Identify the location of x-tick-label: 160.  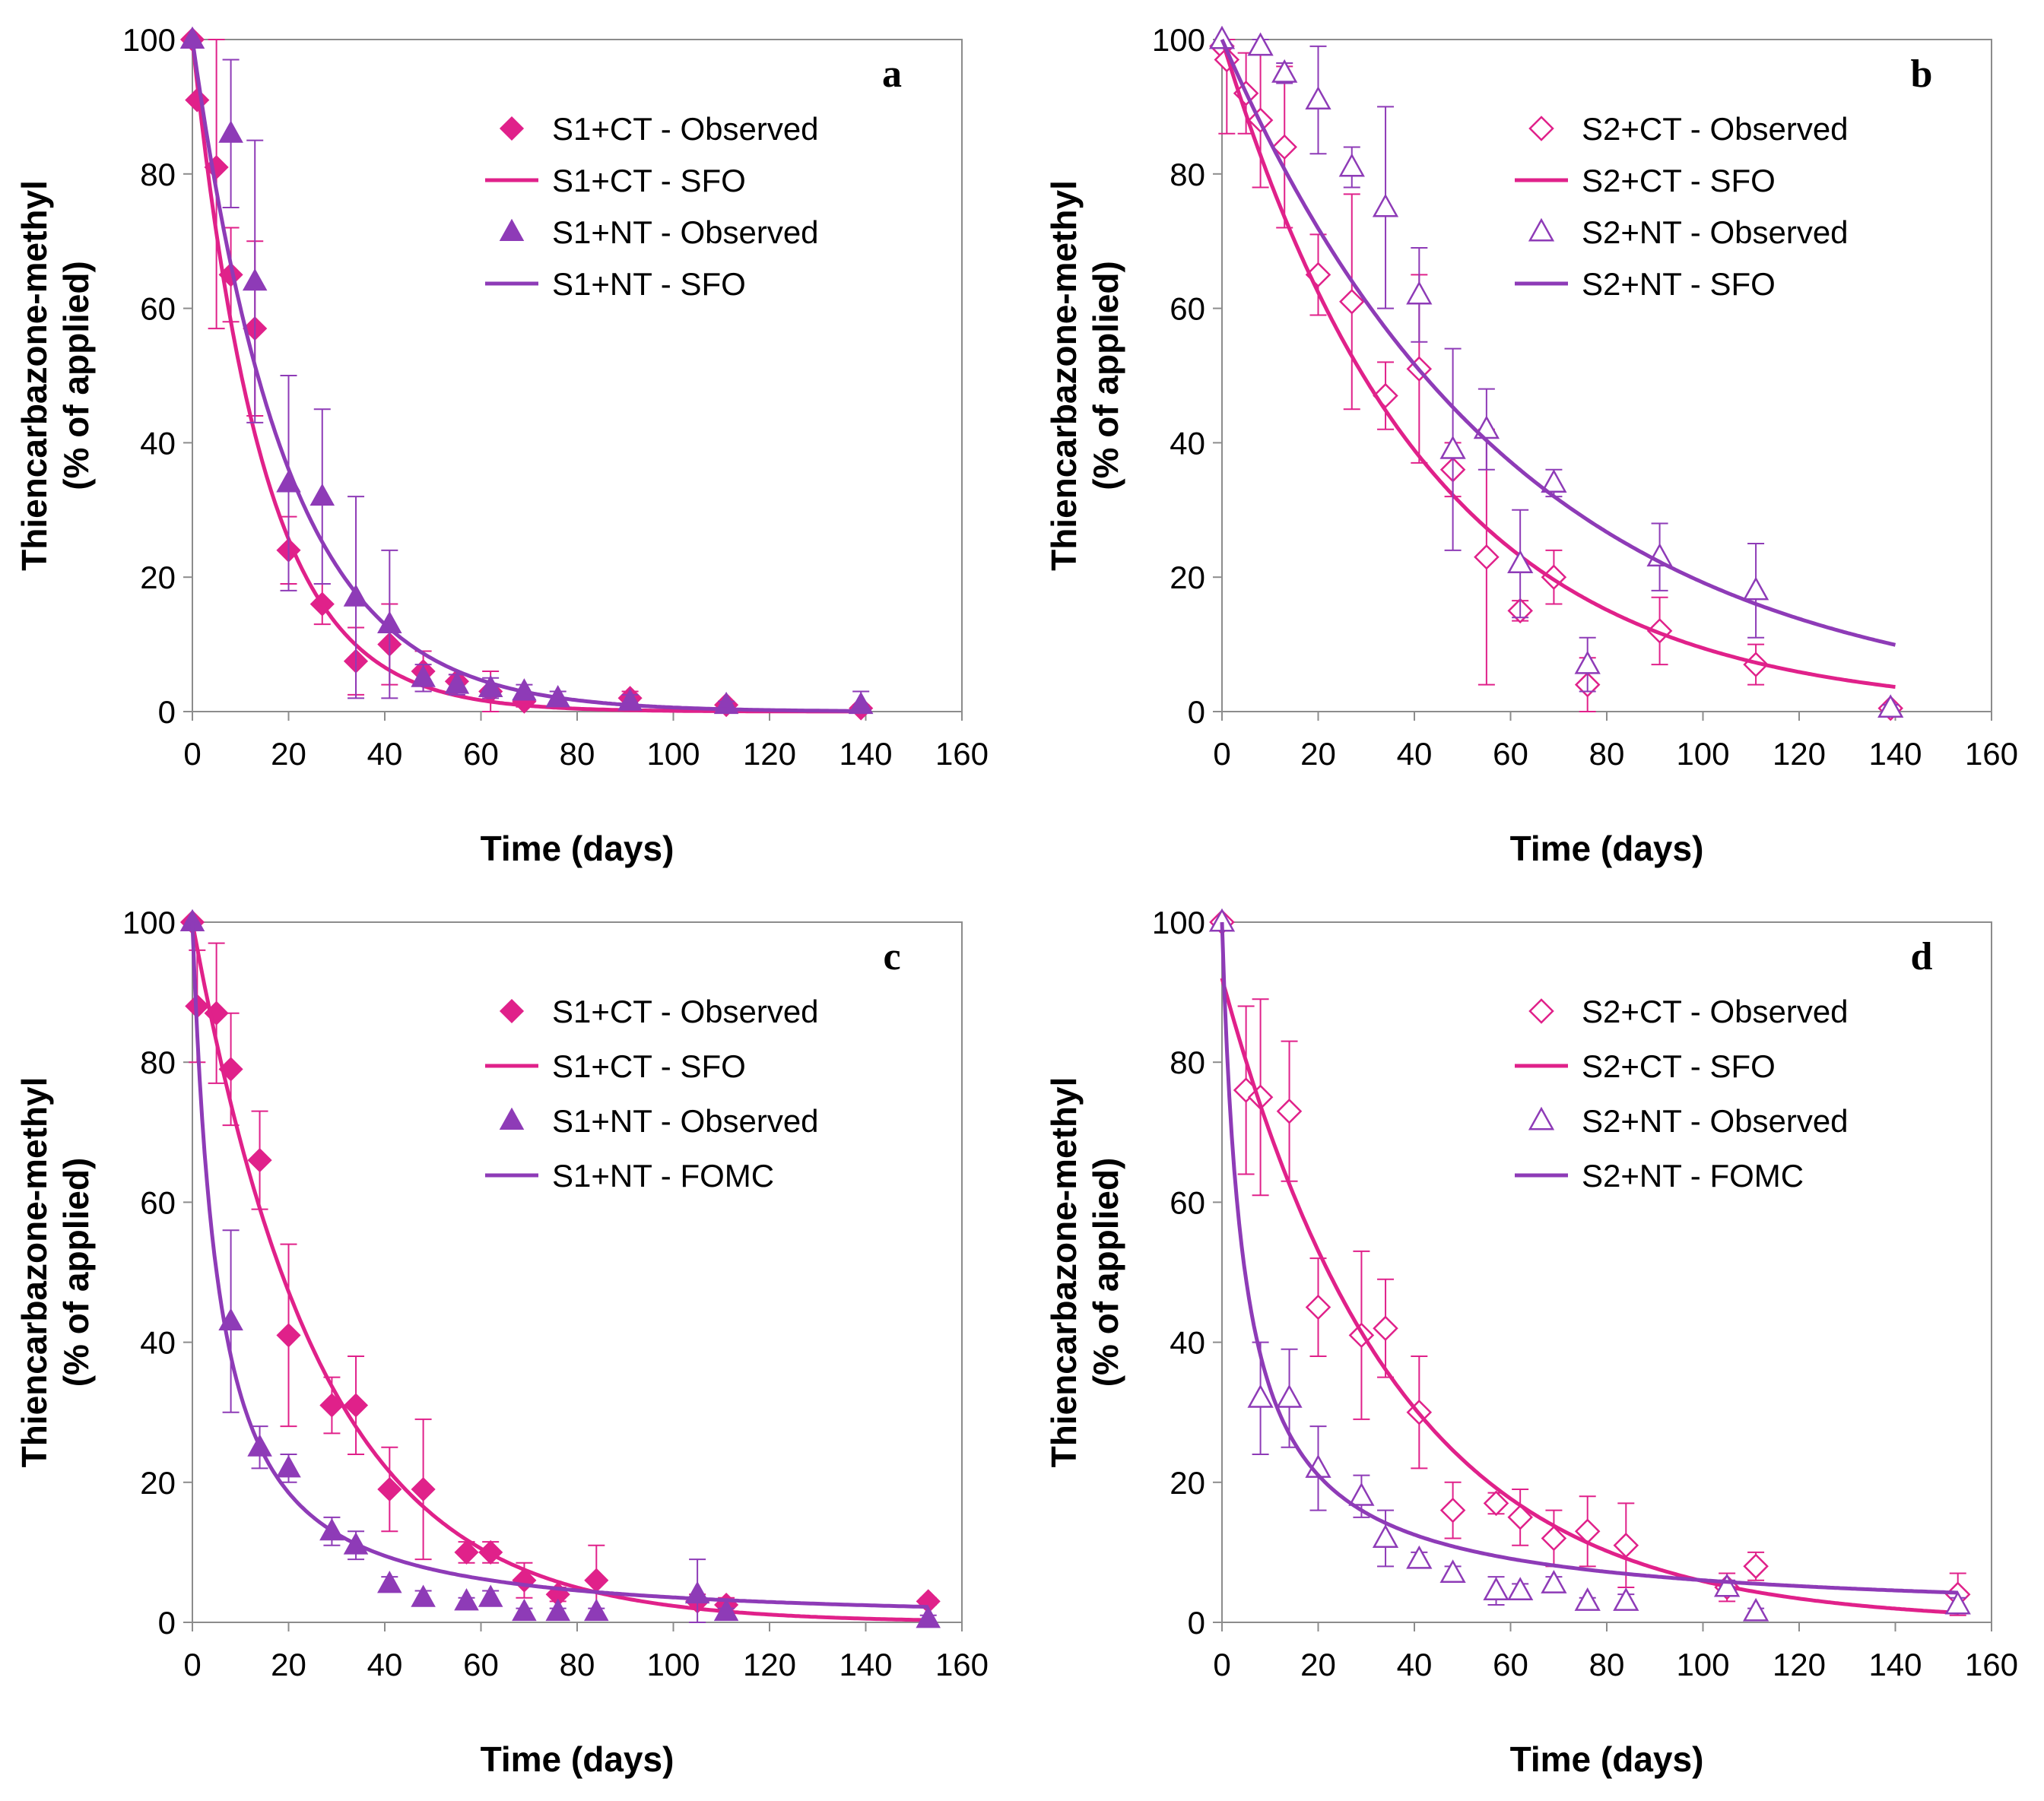
(962, 754).